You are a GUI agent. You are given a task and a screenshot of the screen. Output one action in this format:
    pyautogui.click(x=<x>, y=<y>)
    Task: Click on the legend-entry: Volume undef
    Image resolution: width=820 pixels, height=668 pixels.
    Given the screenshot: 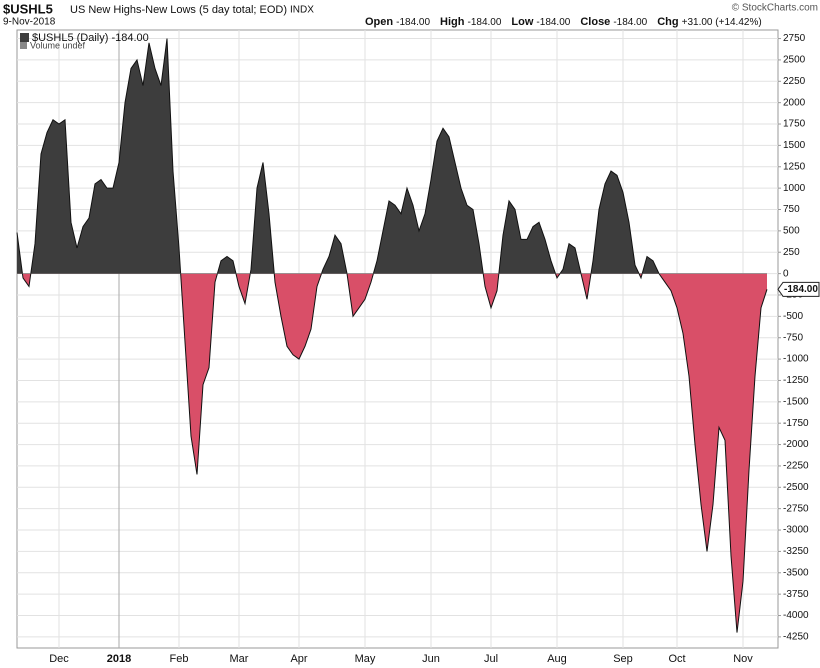 What is the action you would take?
    pyautogui.click(x=58, y=45)
    